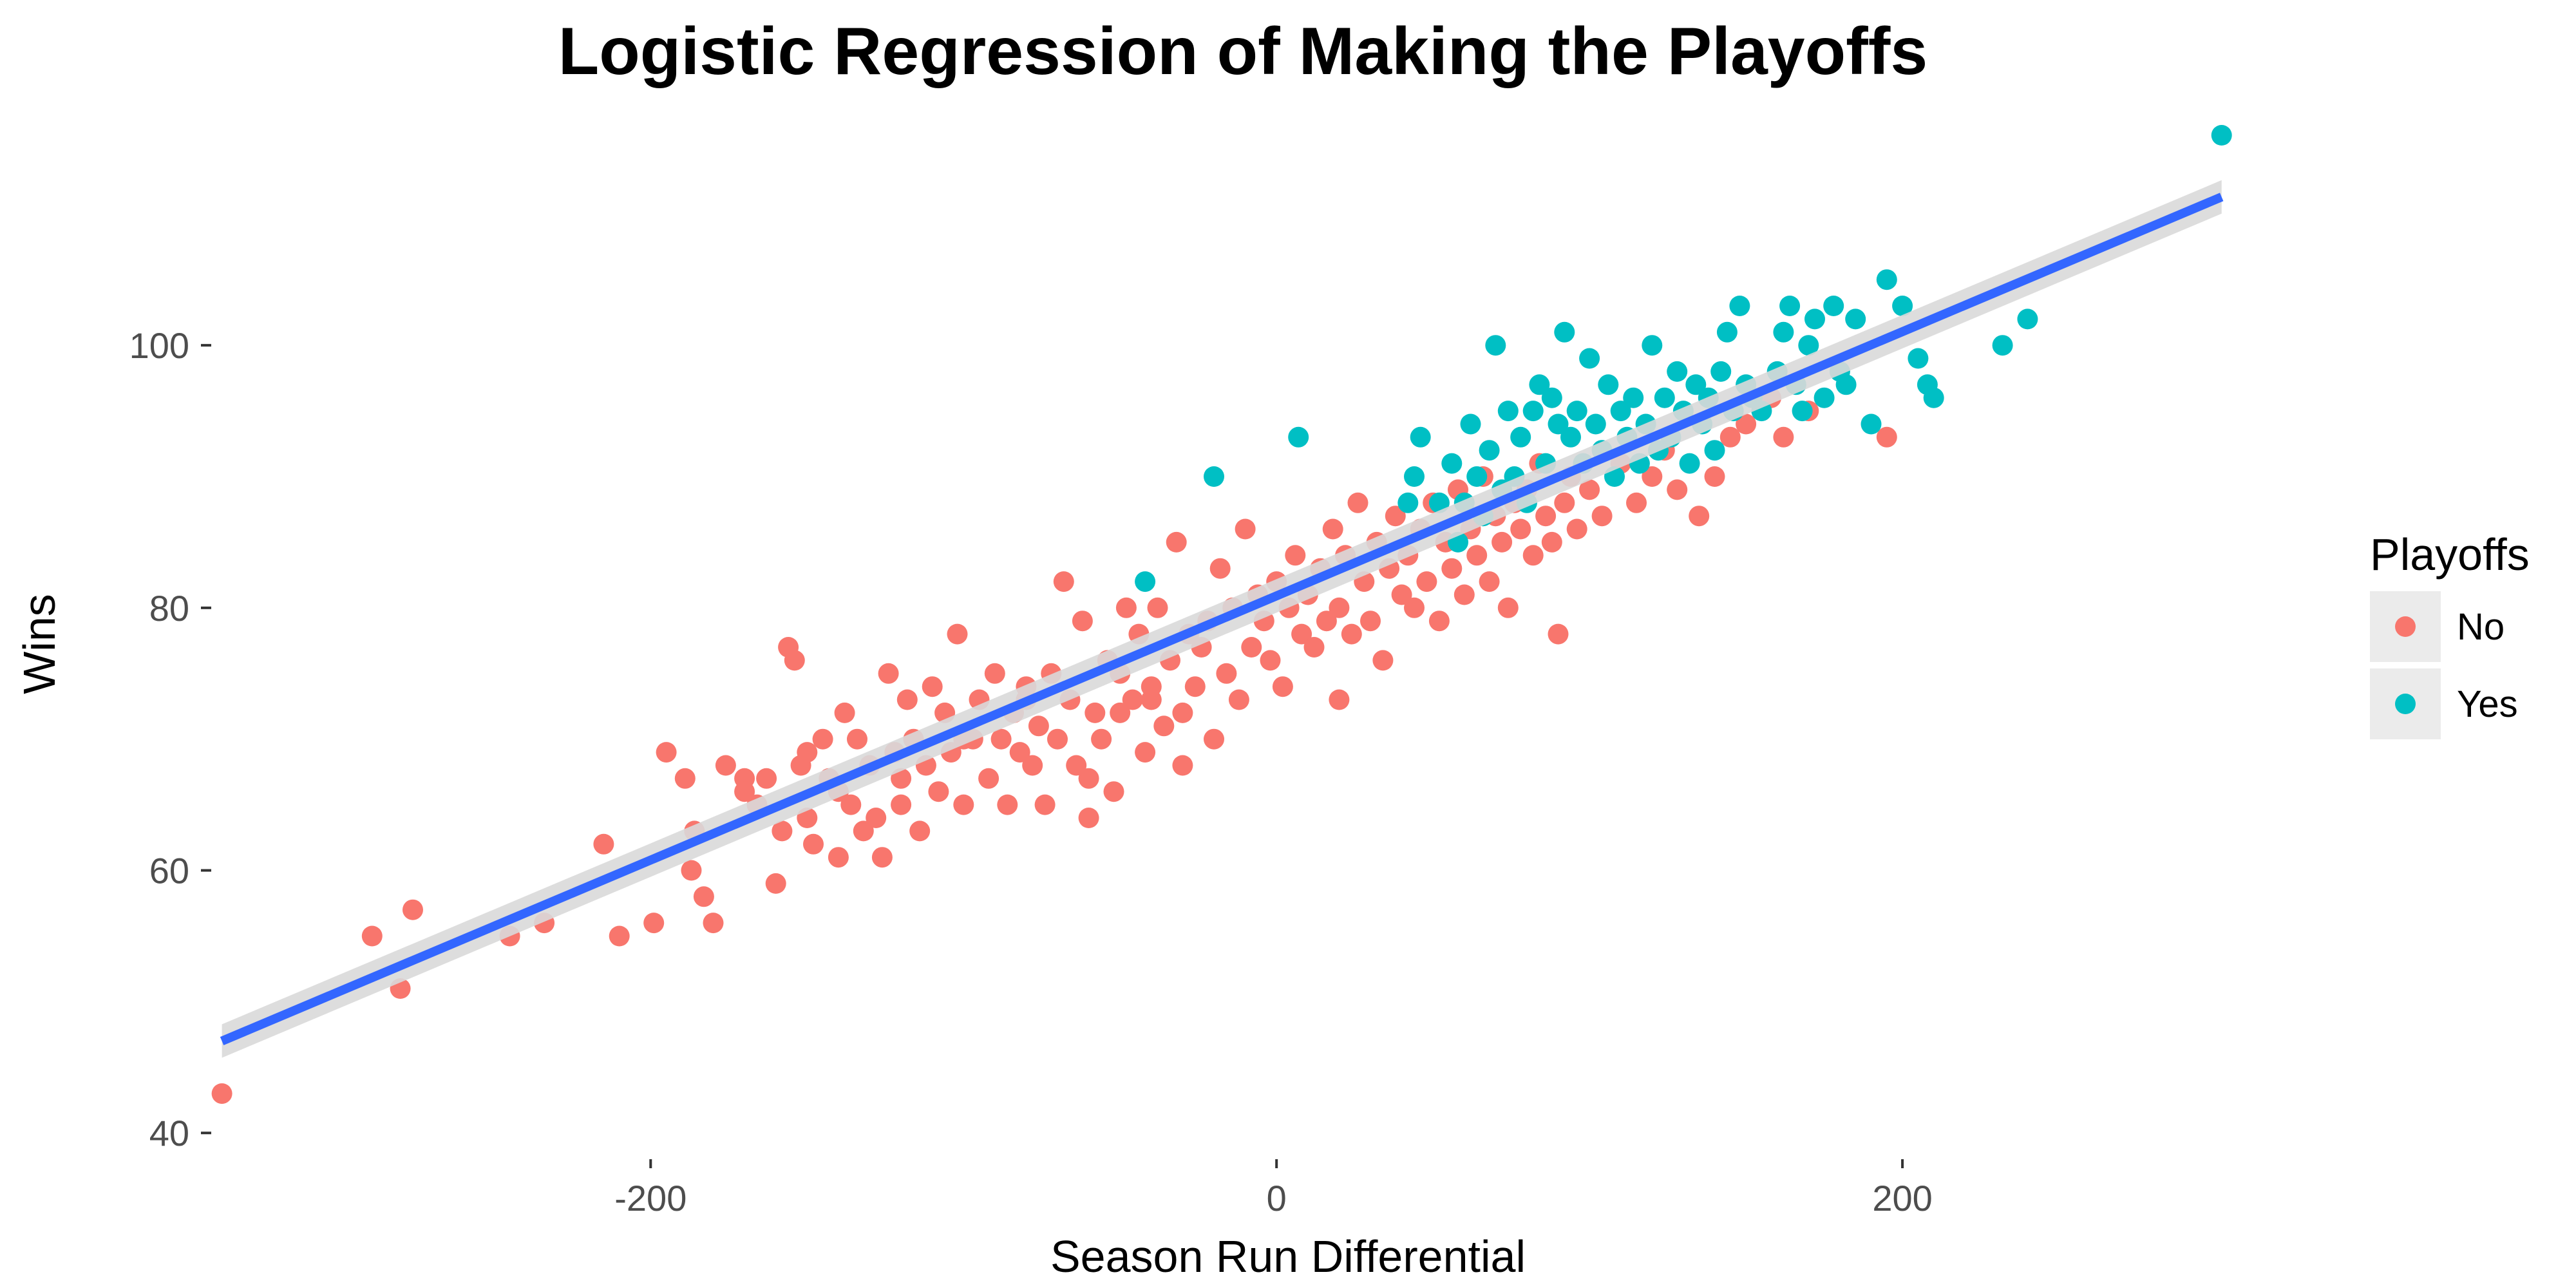 Image resolution: width=2576 pixels, height=1288 pixels. Describe the element at coordinates (2487, 704) in the screenshot. I see `legend-label-yes: Yes` at that location.